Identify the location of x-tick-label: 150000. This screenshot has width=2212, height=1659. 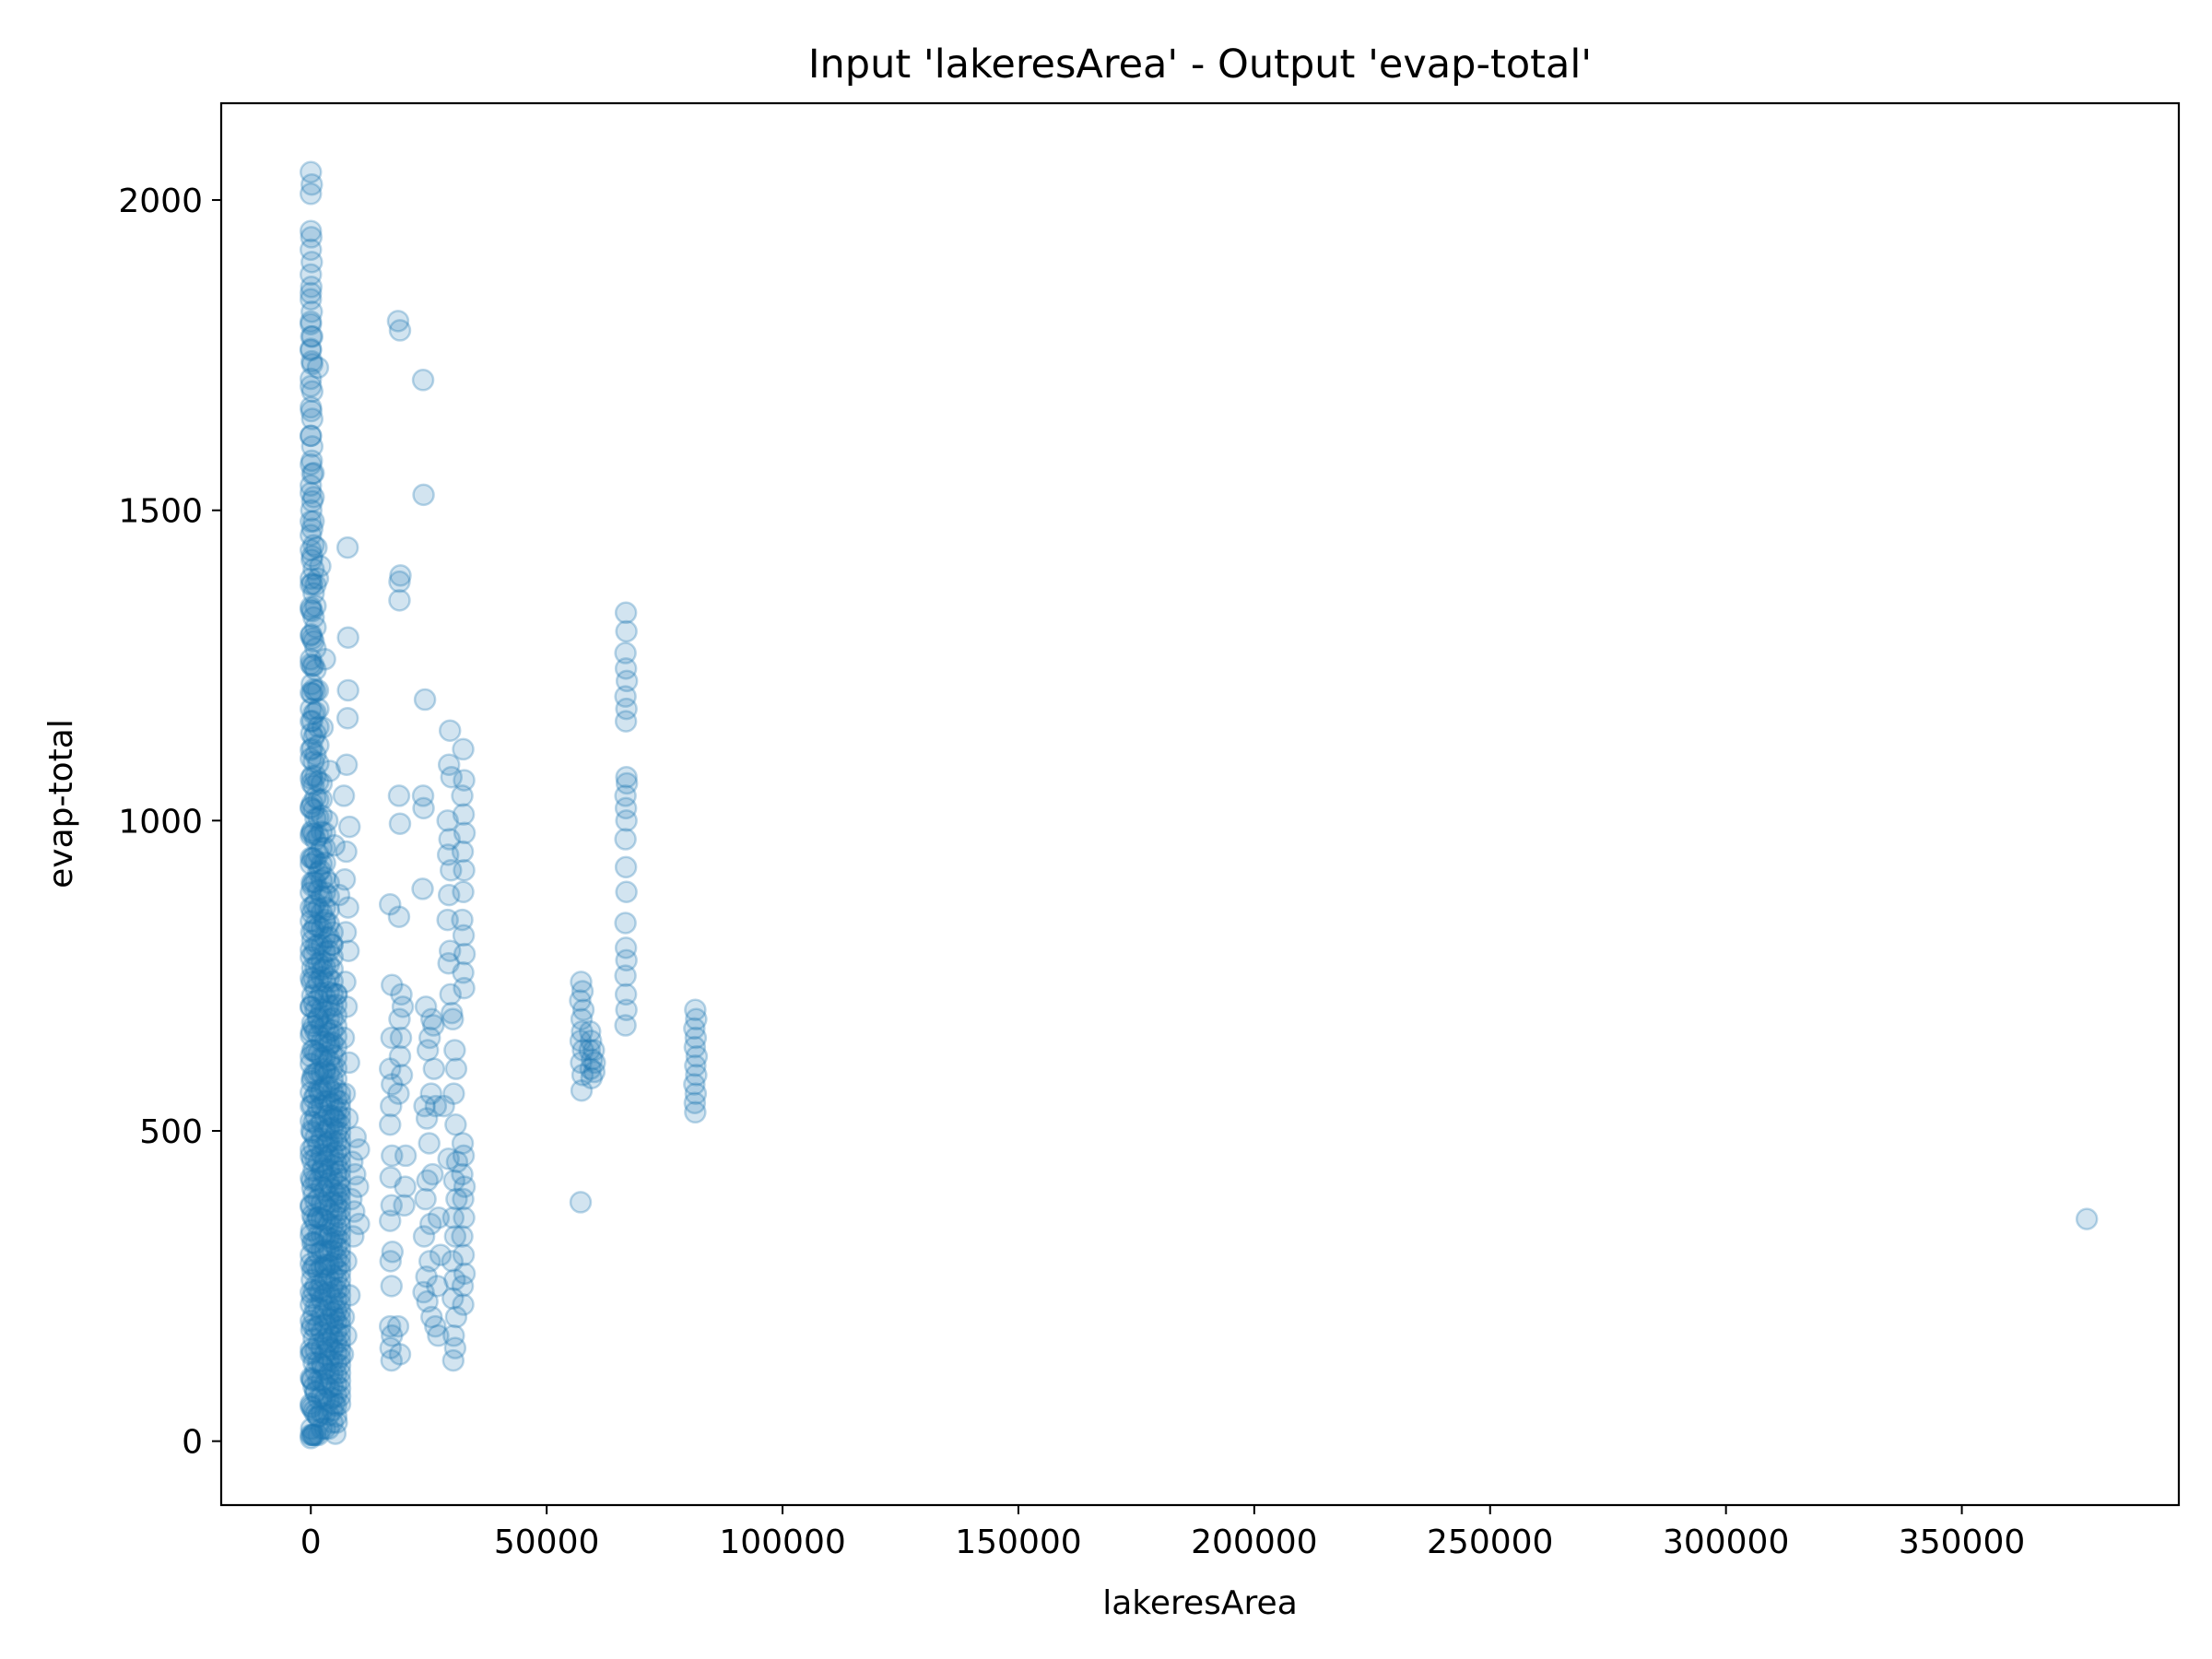
(1018, 1542).